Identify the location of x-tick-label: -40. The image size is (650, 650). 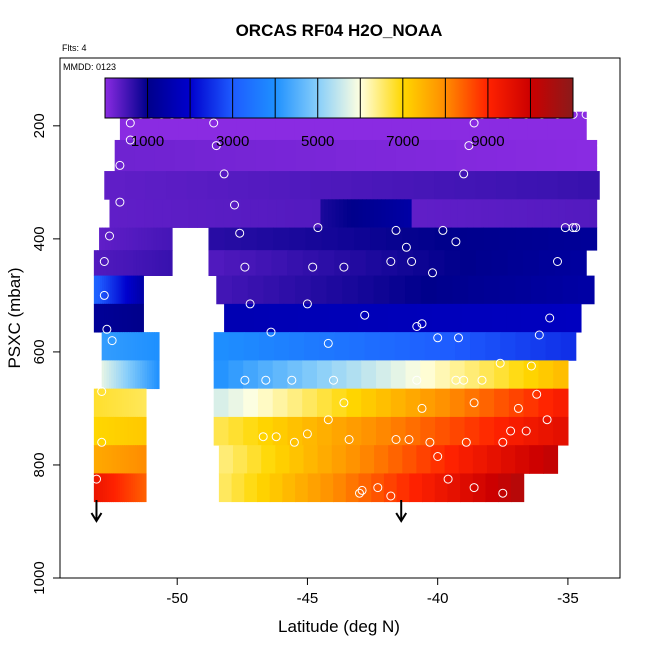
(438, 598).